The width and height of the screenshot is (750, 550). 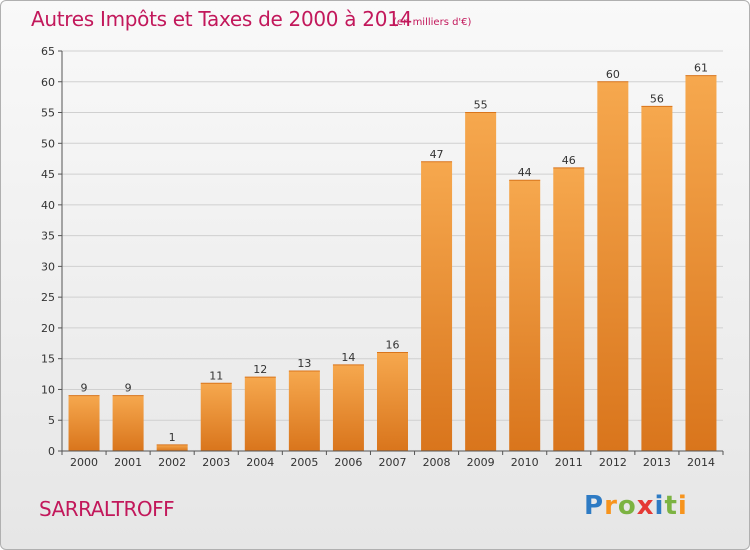 I want to click on data-label: 61, so click(x=701, y=68).